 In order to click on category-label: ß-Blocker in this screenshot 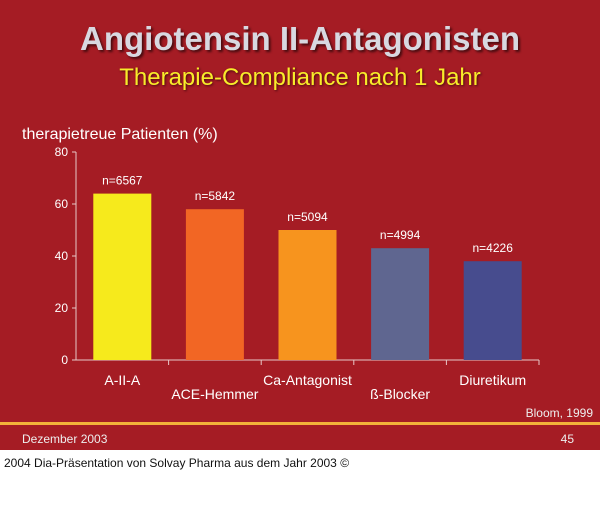, I will do `click(400, 394)`.